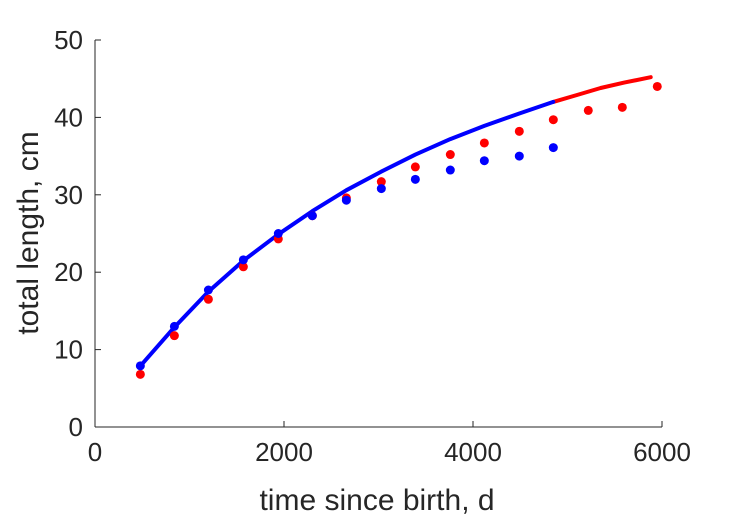 This screenshot has height=521, width=729. What do you see at coordinates (662, 452) in the screenshot?
I see `x-tick-label: 6000` at bounding box center [662, 452].